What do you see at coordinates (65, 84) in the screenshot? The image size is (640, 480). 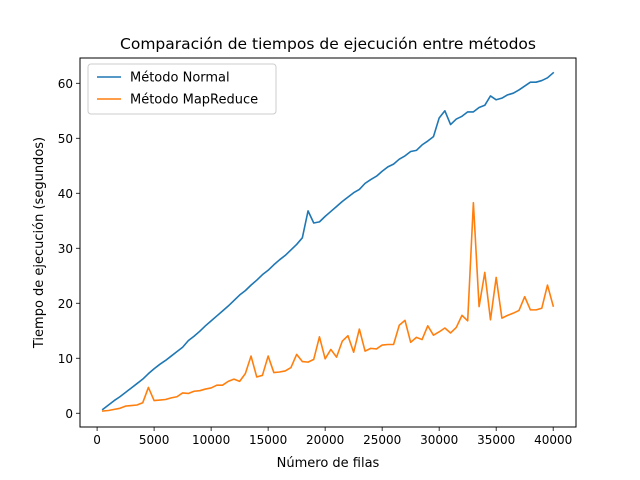 I see `y-tick-label: 60` at bounding box center [65, 84].